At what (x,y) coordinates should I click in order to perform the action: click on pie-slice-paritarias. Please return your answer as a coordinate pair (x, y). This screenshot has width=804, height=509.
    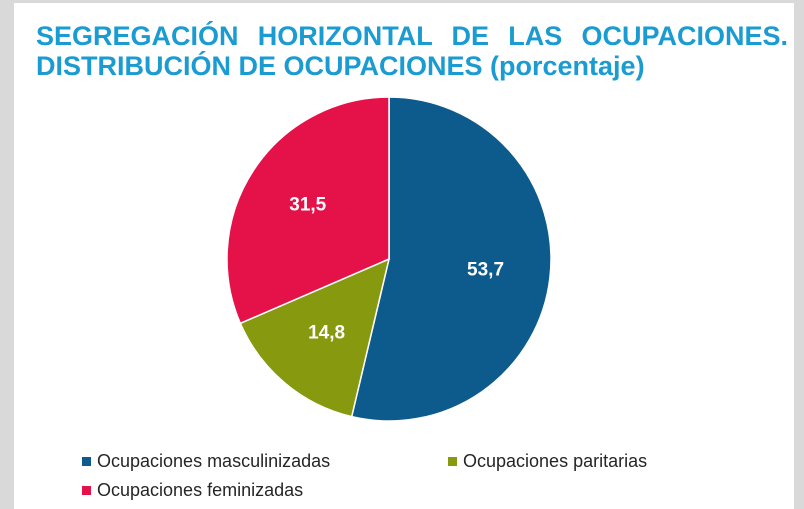
    Looking at the image, I should click on (315, 337).